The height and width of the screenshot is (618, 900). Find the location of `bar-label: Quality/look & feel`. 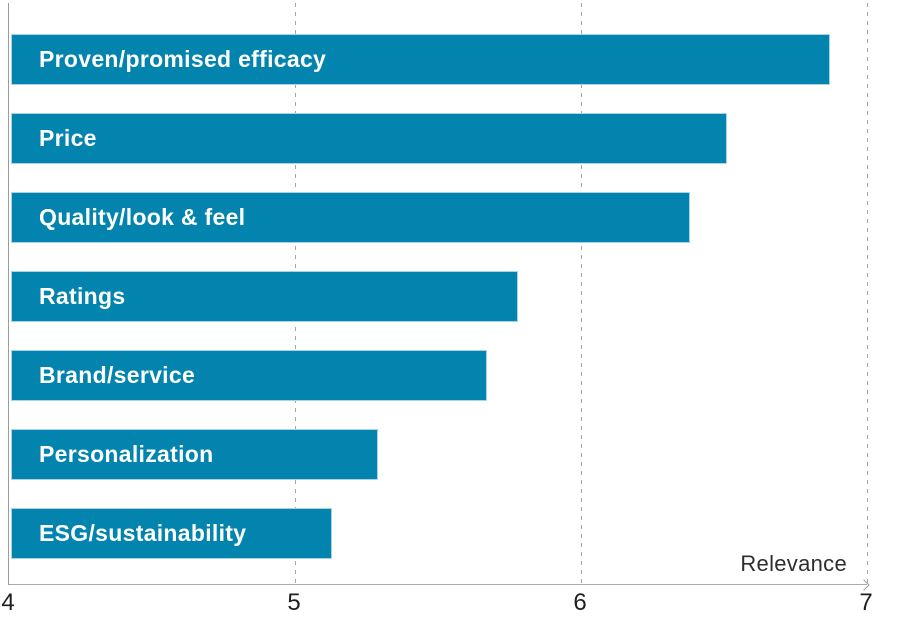

bar-label: Quality/look & feel is located at coordinates (142, 217).